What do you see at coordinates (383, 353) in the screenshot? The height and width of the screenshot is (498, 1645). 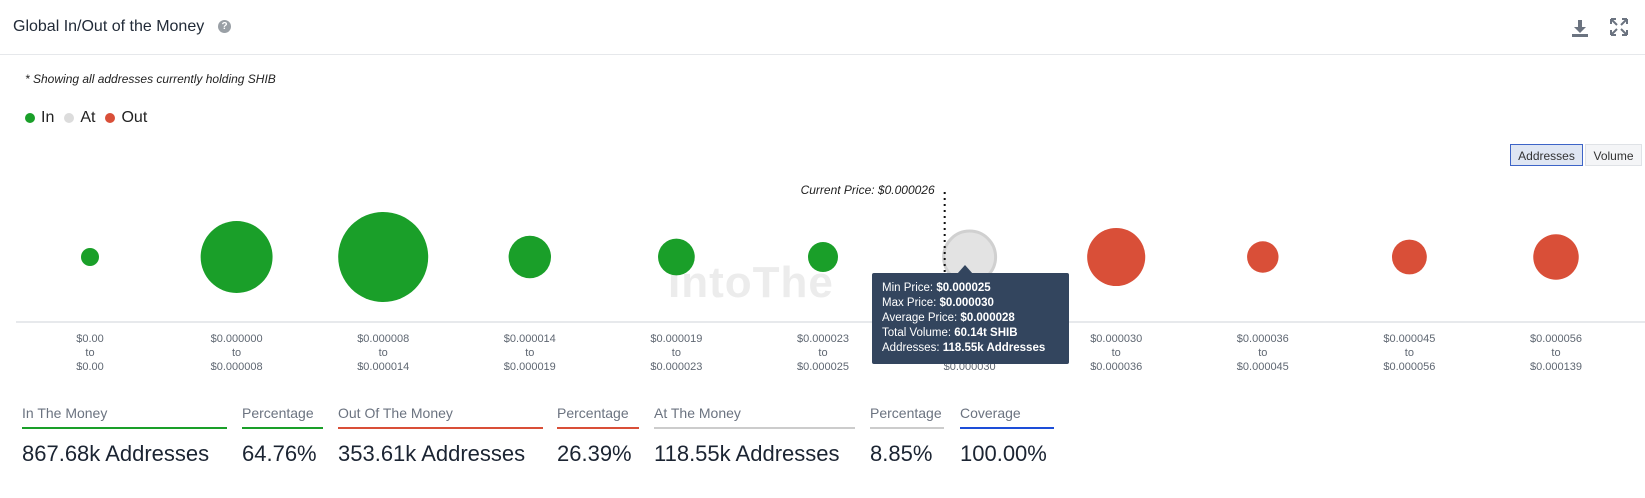 I see `tick-label-2-1: to` at bounding box center [383, 353].